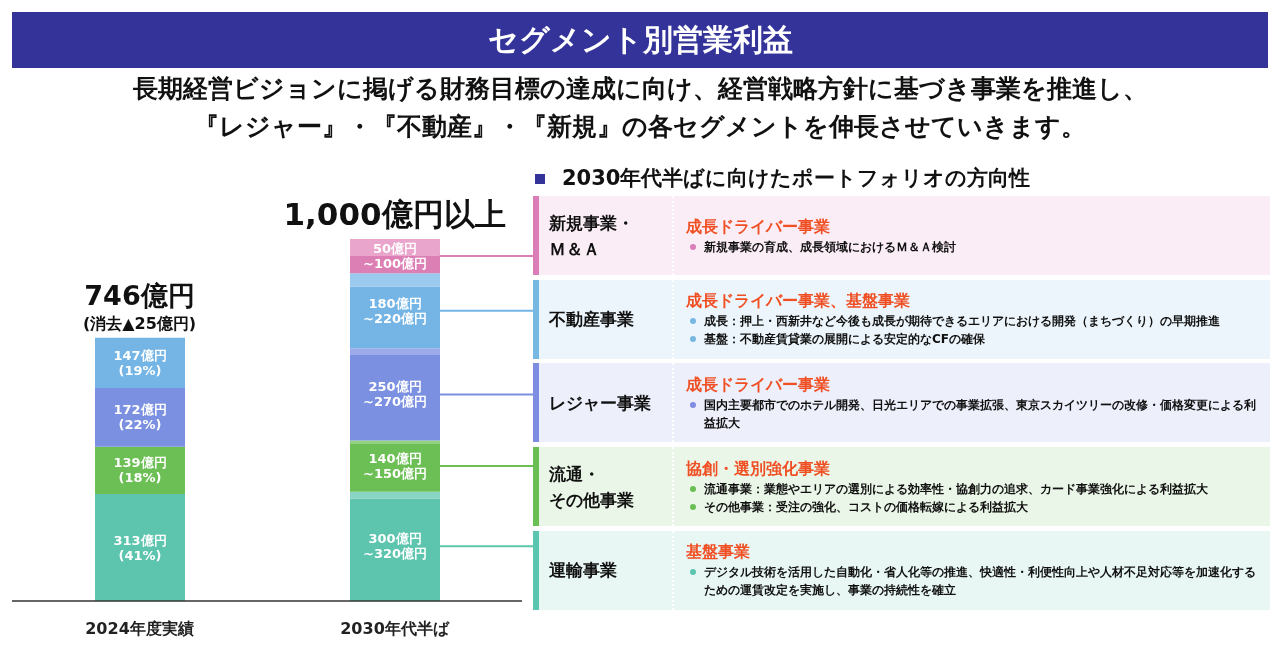 Image resolution: width=1280 pixels, height=658 pixels. Describe the element at coordinates (640, 40) in the screenshot. I see `text: セグメント別営業利益` at that location.